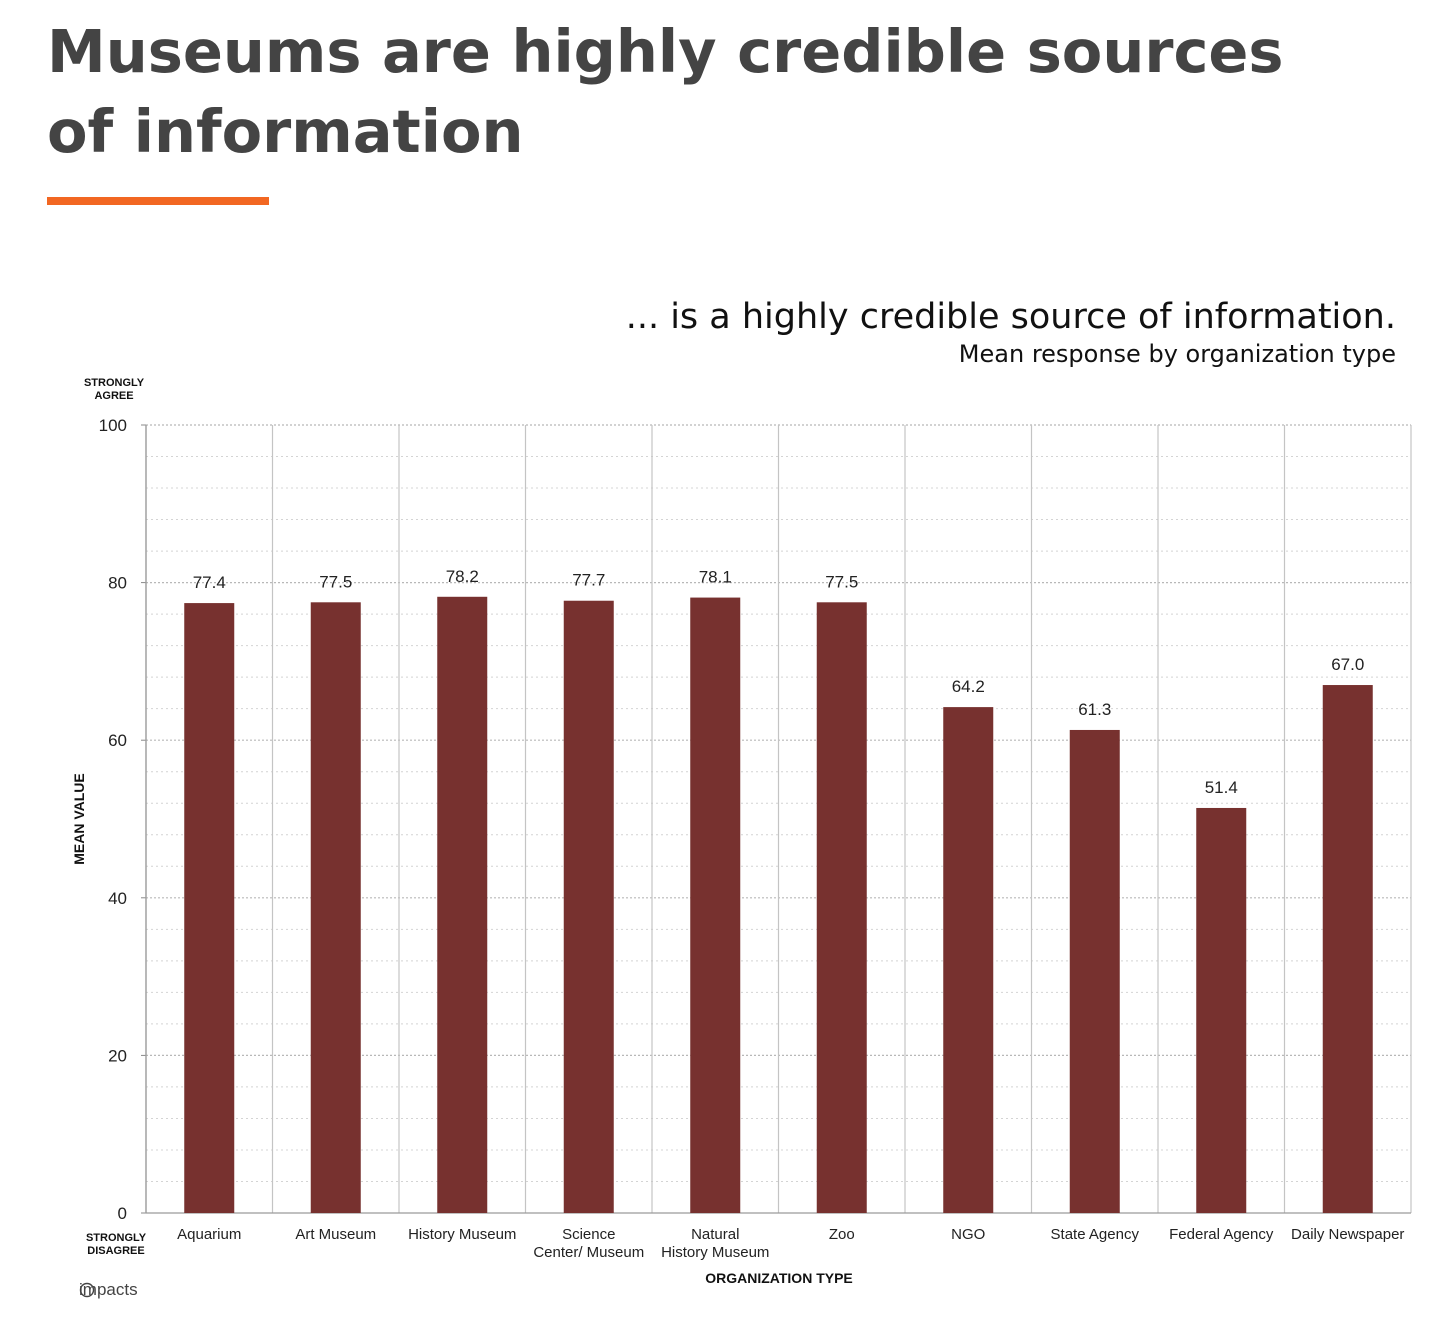 The image size is (1456, 1328). What do you see at coordinates (968, 686) in the screenshot?
I see `data-label: 64.2` at bounding box center [968, 686].